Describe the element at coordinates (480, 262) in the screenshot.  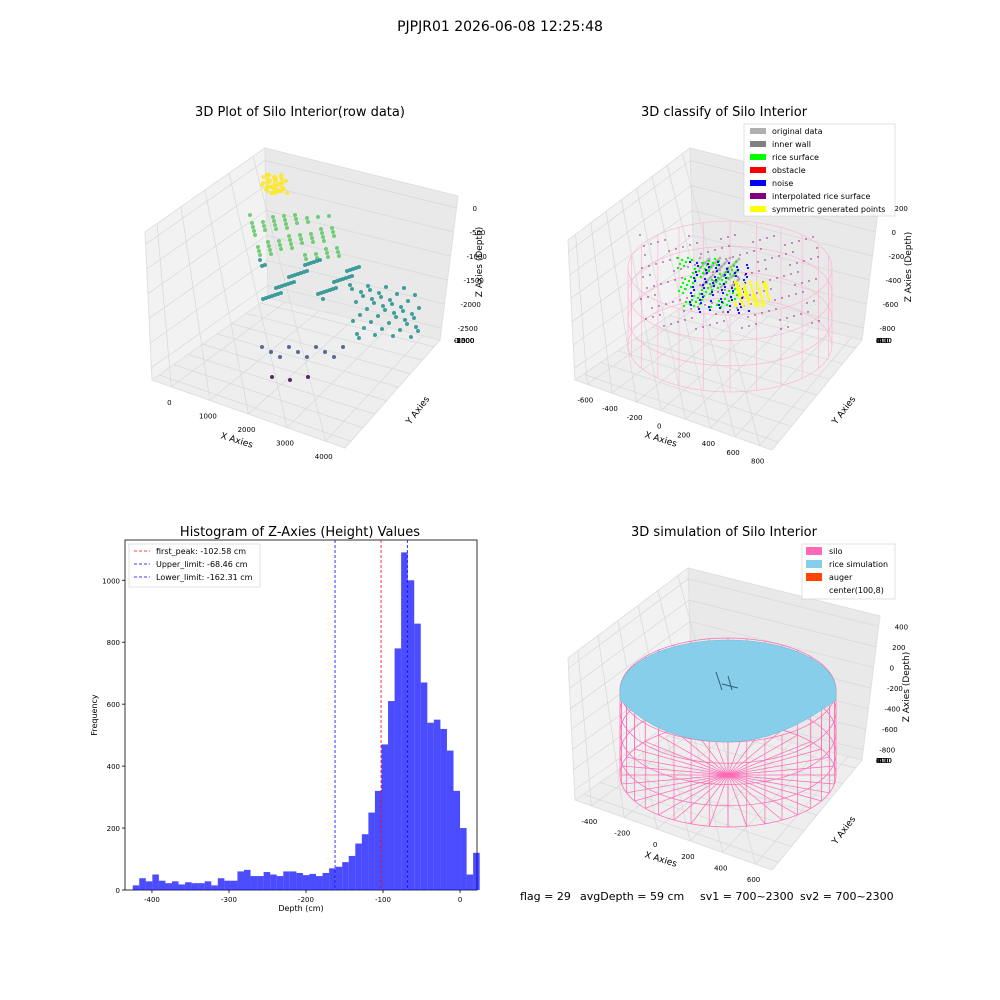
I see `raw-zlabel: Z Axies (Depth)` at that location.